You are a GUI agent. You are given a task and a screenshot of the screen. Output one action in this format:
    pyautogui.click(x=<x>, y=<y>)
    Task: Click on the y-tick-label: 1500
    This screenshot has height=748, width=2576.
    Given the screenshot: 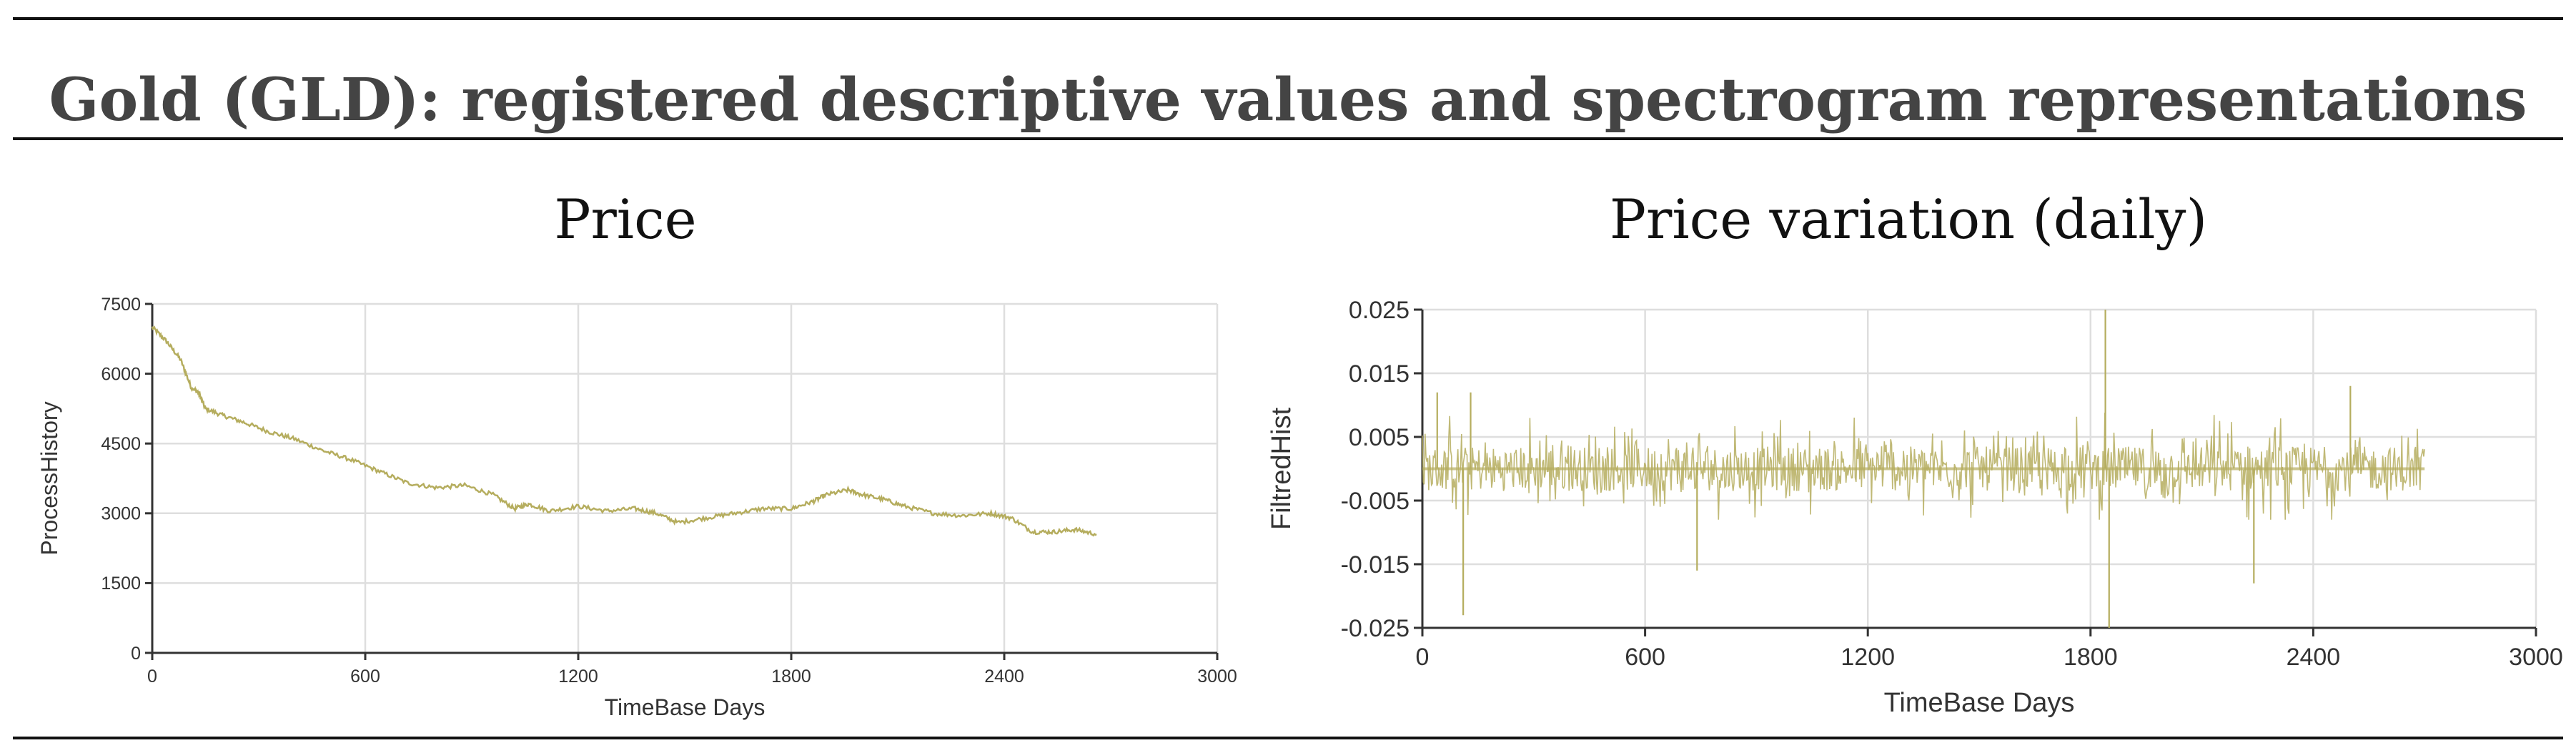 What is the action you would take?
    pyautogui.click(x=121, y=584)
    